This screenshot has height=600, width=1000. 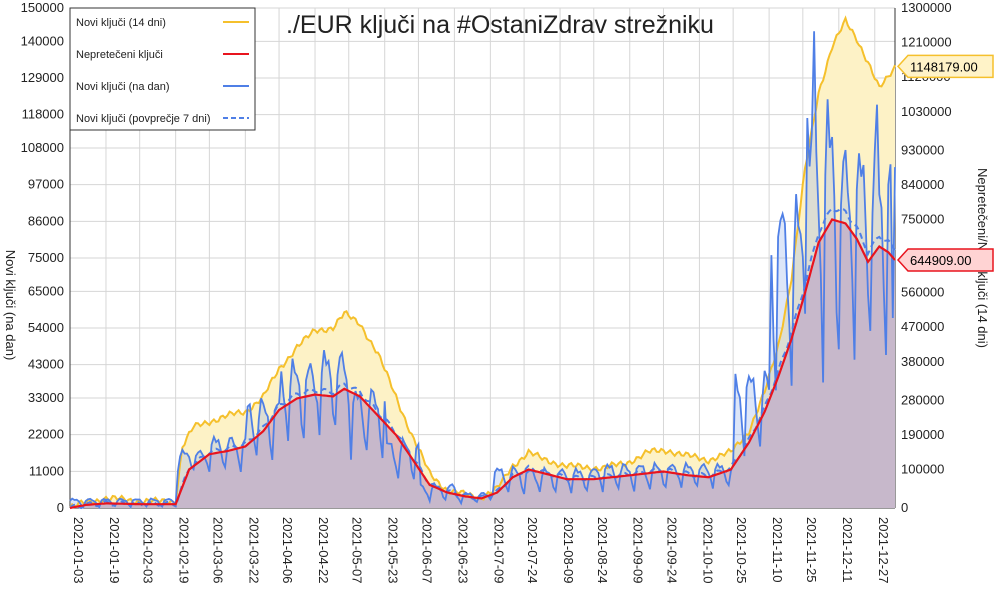 I want to click on left-tick-label: 129000, so click(x=42, y=77).